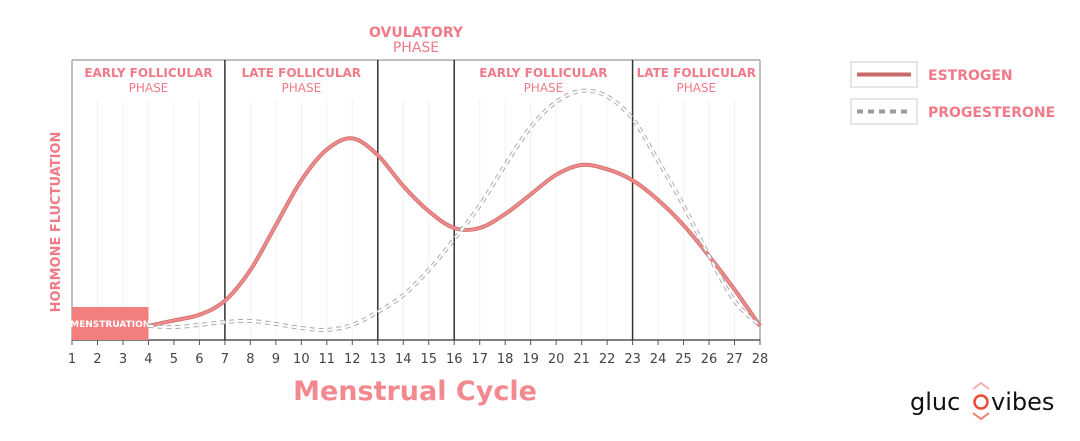  What do you see at coordinates (530, 359) in the screenshot?
I see `x-tick-label: 19` at bounding box center [530, 359].